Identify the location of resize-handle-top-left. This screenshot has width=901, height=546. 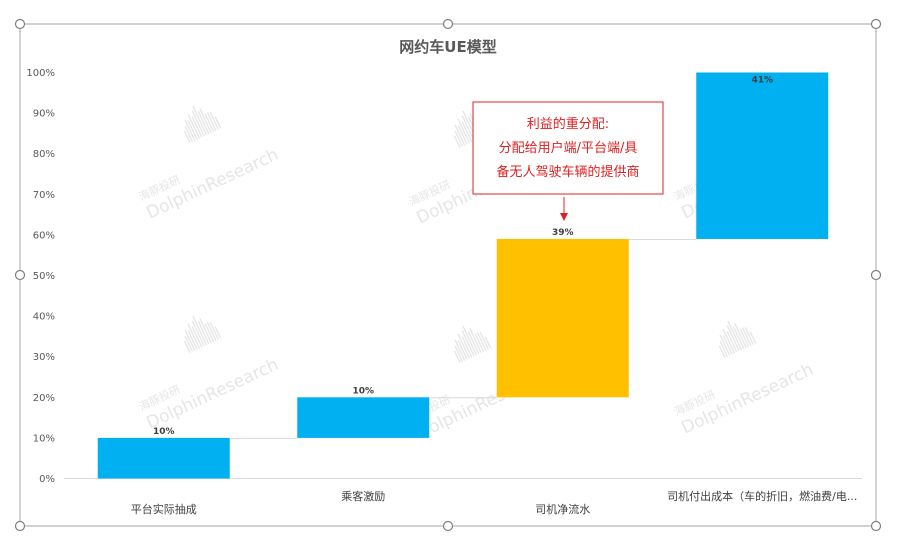
(20, 24).